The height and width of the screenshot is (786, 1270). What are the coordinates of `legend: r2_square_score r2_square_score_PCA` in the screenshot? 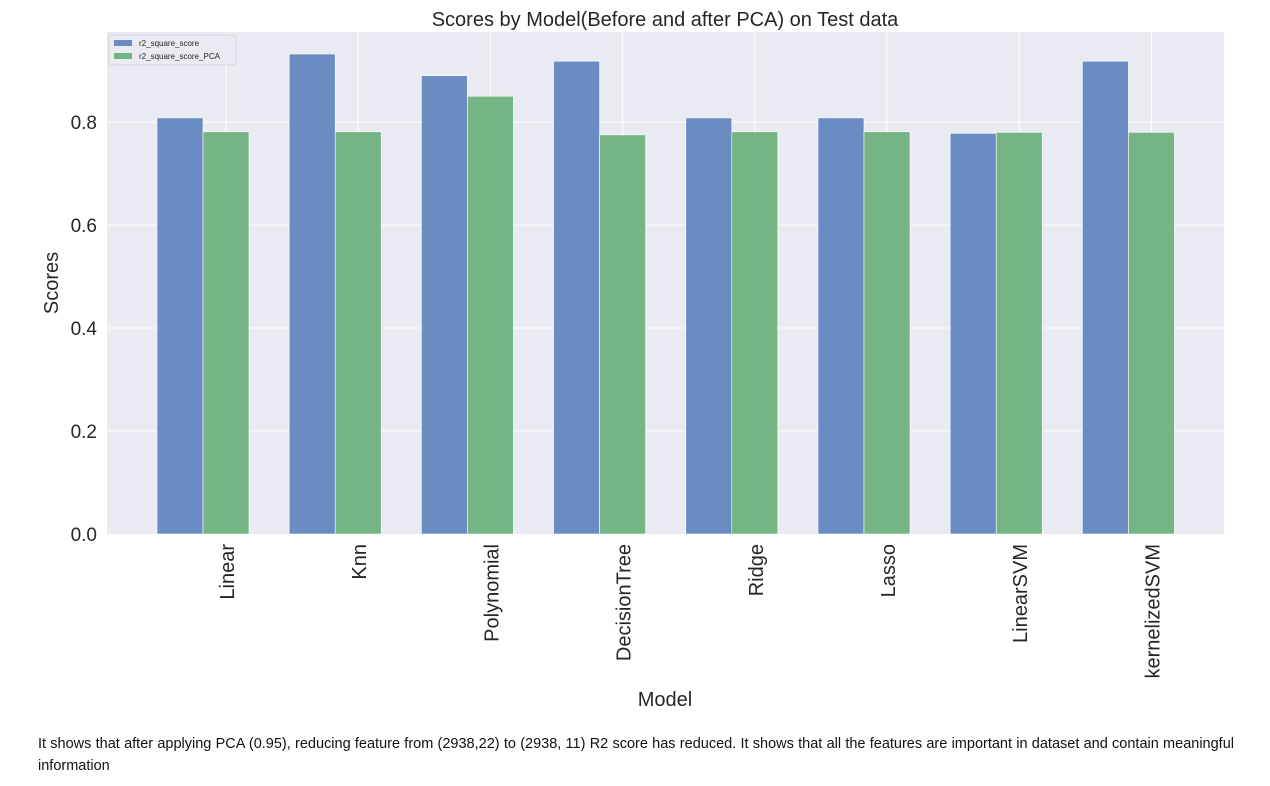 It's located at (172, 50).